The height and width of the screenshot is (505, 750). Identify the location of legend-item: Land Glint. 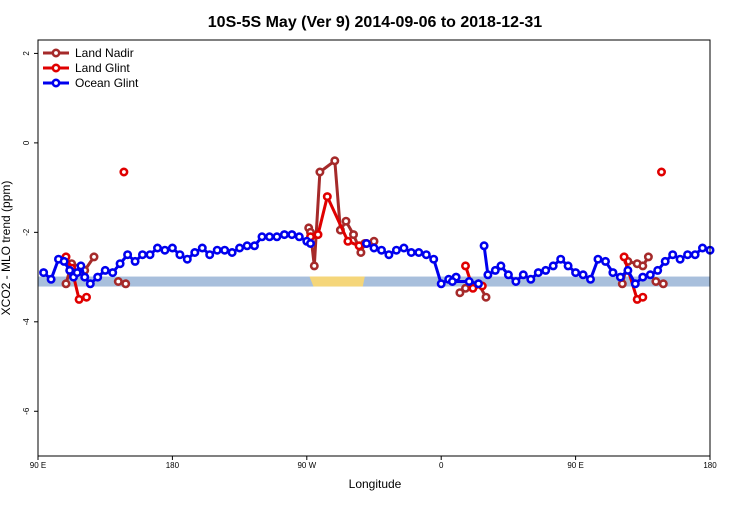
(86, 68).